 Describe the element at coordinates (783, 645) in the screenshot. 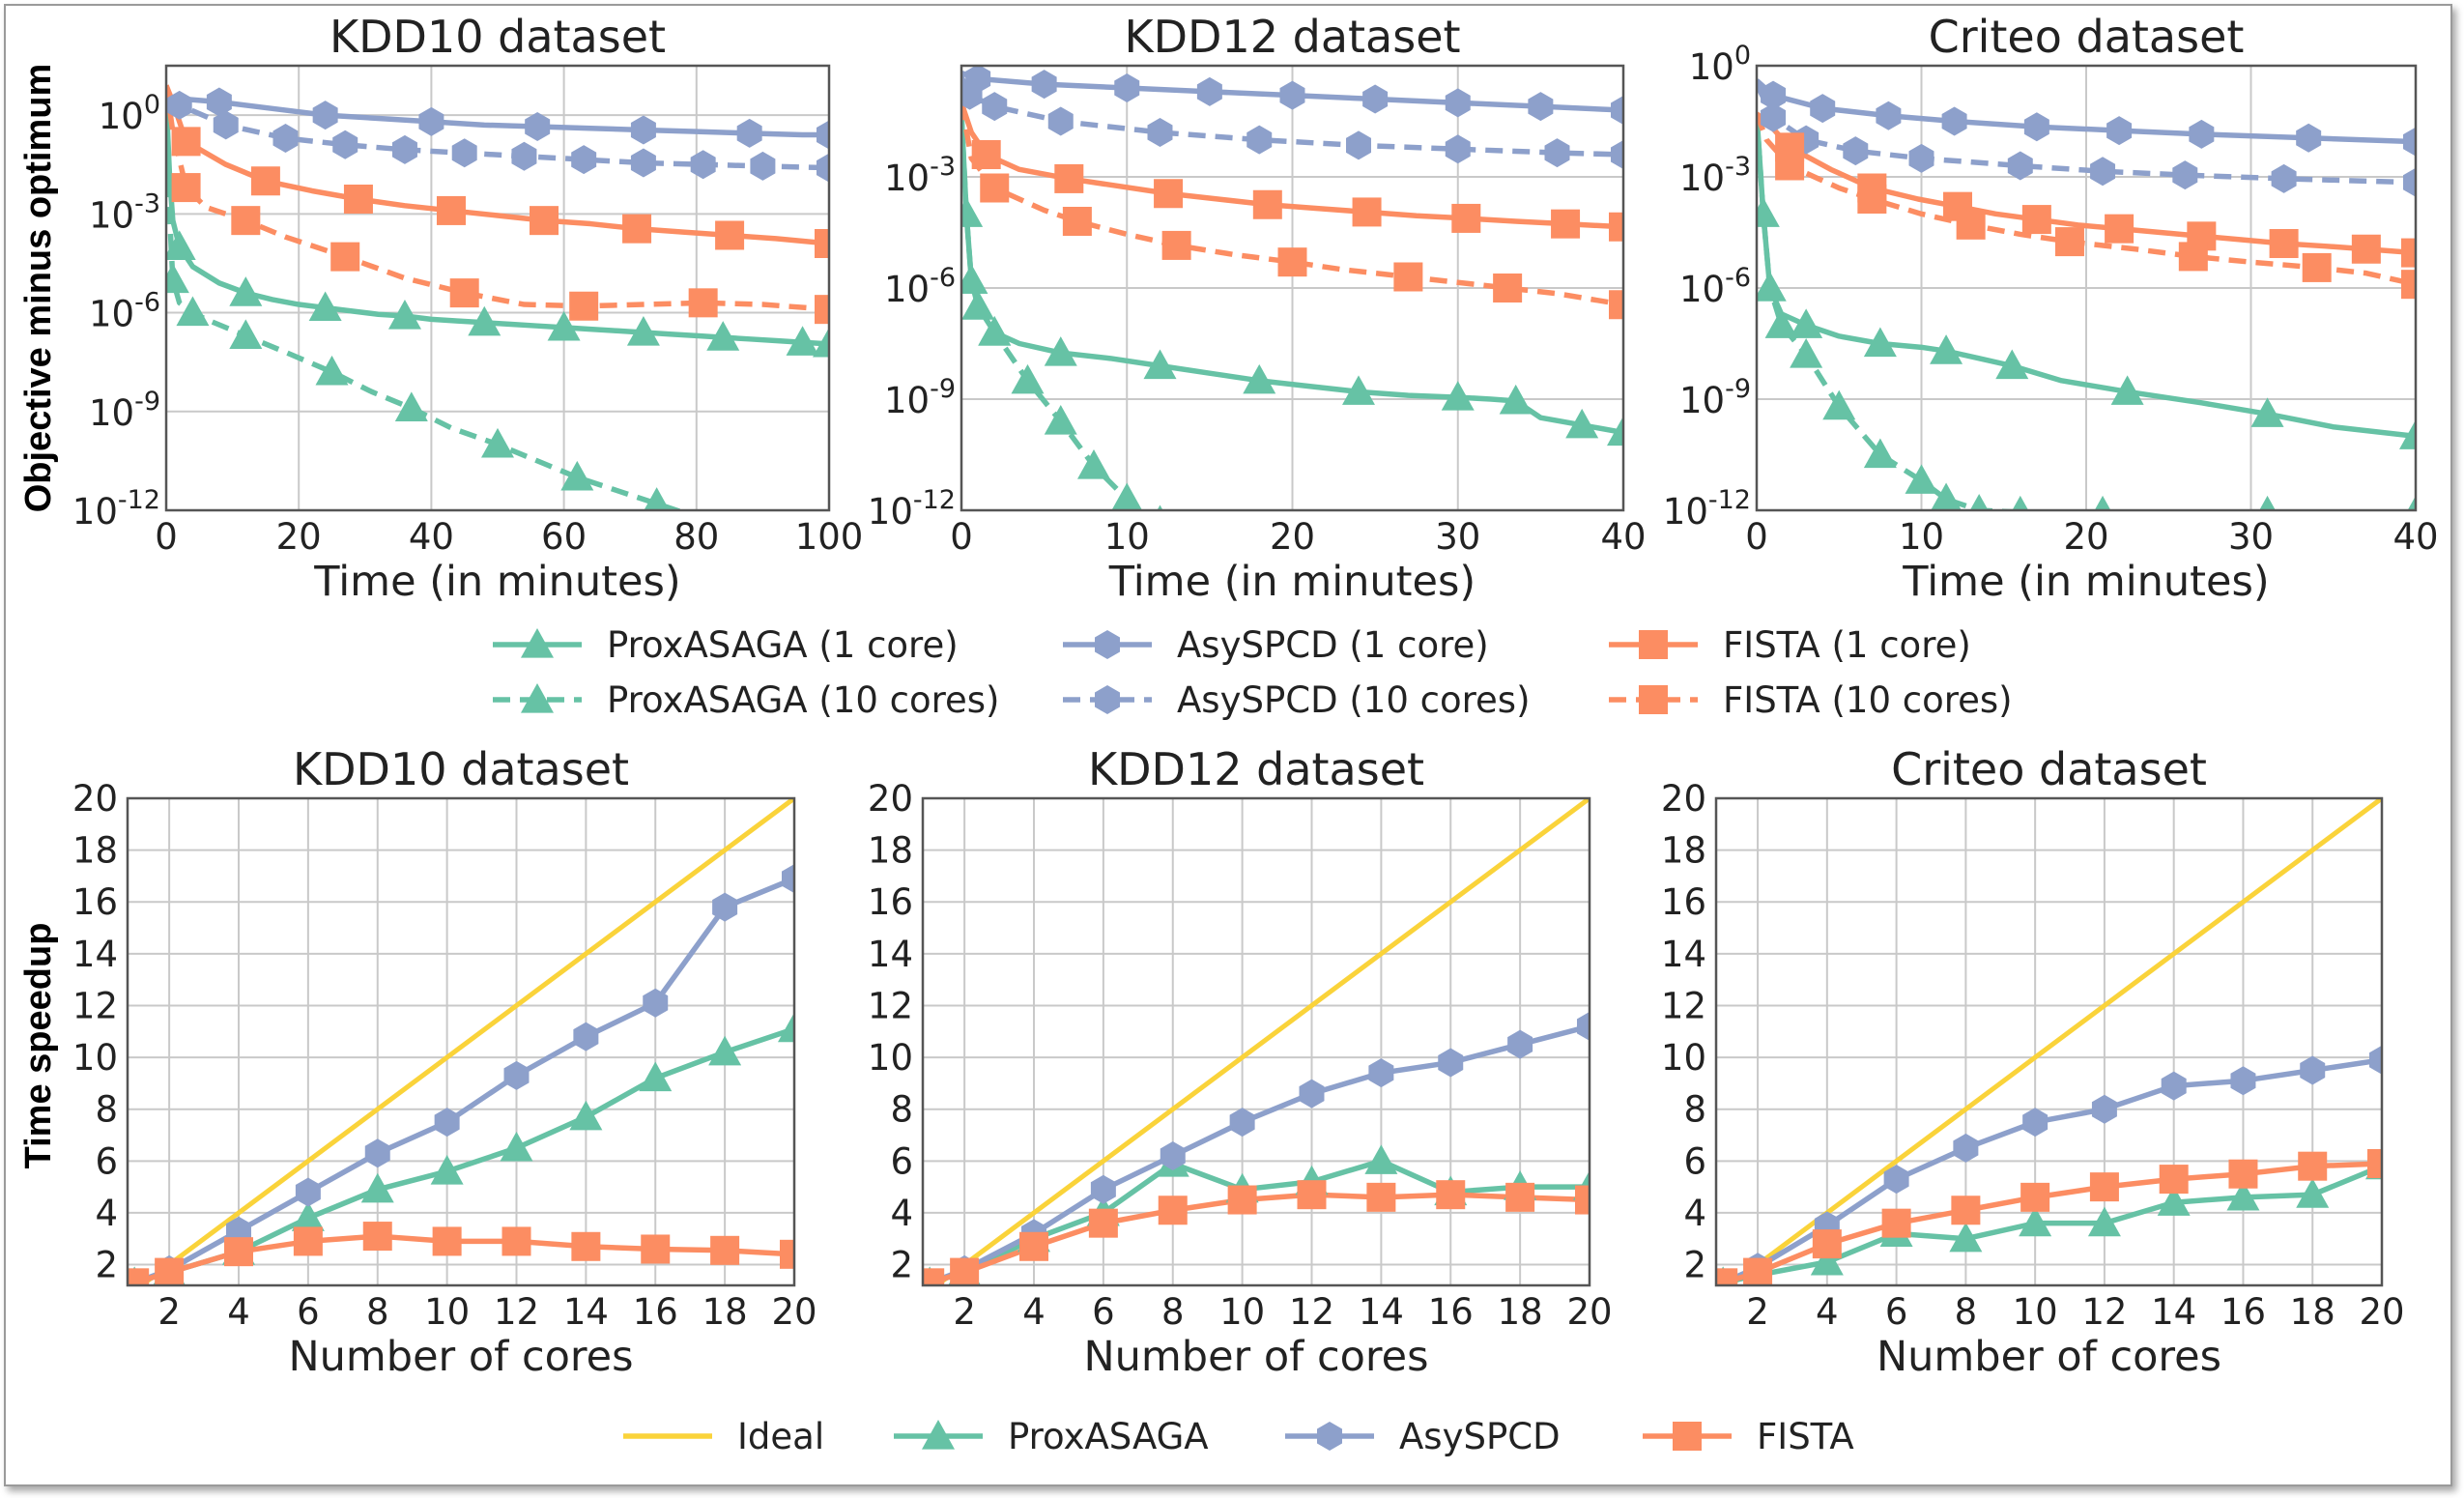

I see `legend-label-proxasaga-1-core: ProxASAGA (1 core)` at that location.